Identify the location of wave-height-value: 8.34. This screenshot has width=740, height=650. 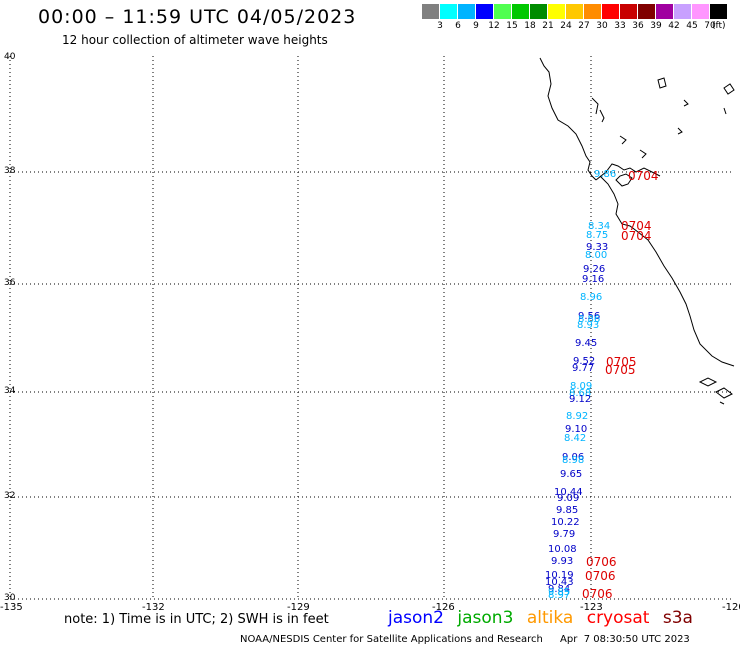
(599, 226).